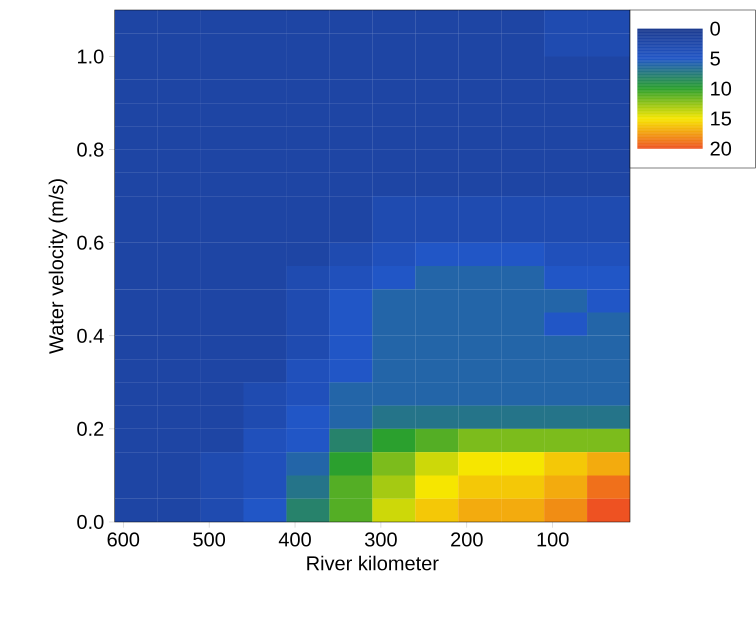 The width and height of the screenshot is (756, 623). What do you see at coordinates (90, 335) in the screenshot?
I see `y-tick-label: 0.4` at bounding box center [90, 335].